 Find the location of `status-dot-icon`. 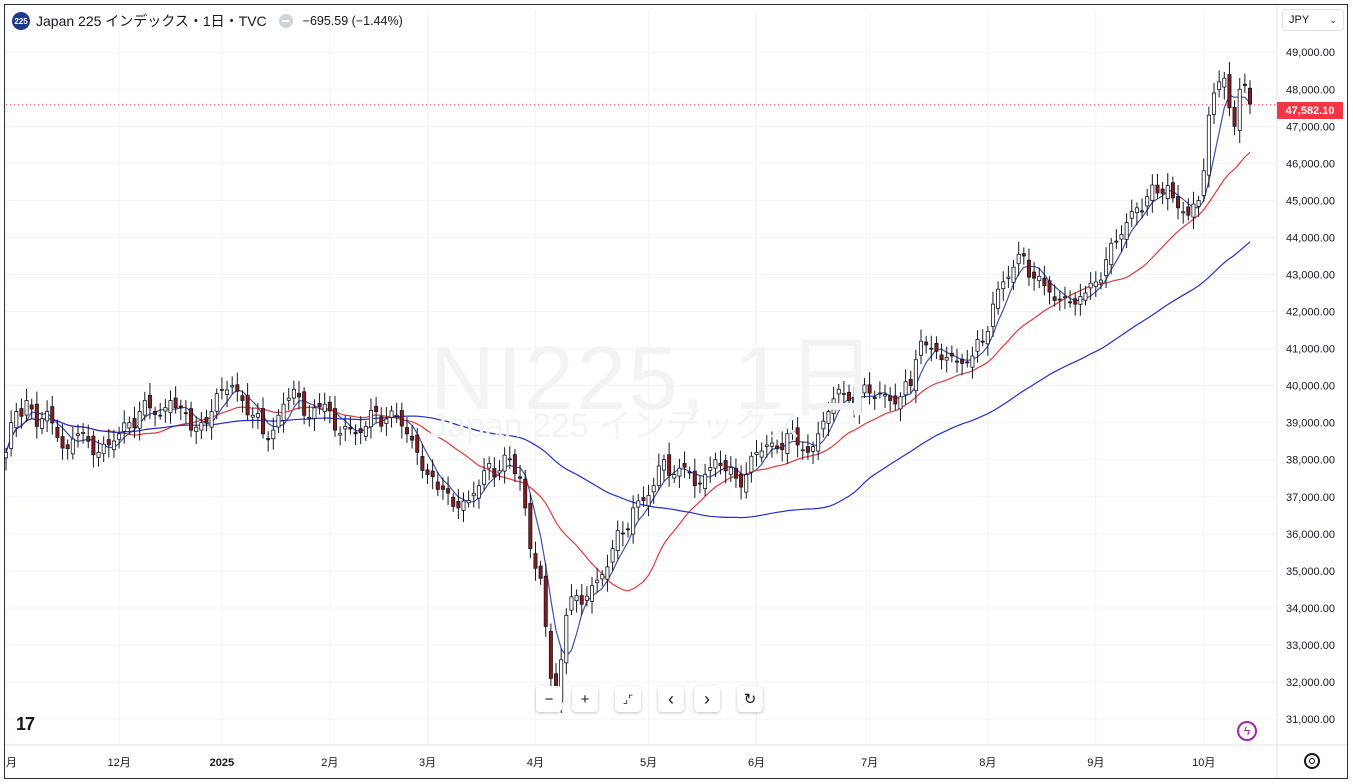

status-dot-icon is located at coordinates (285, 21).